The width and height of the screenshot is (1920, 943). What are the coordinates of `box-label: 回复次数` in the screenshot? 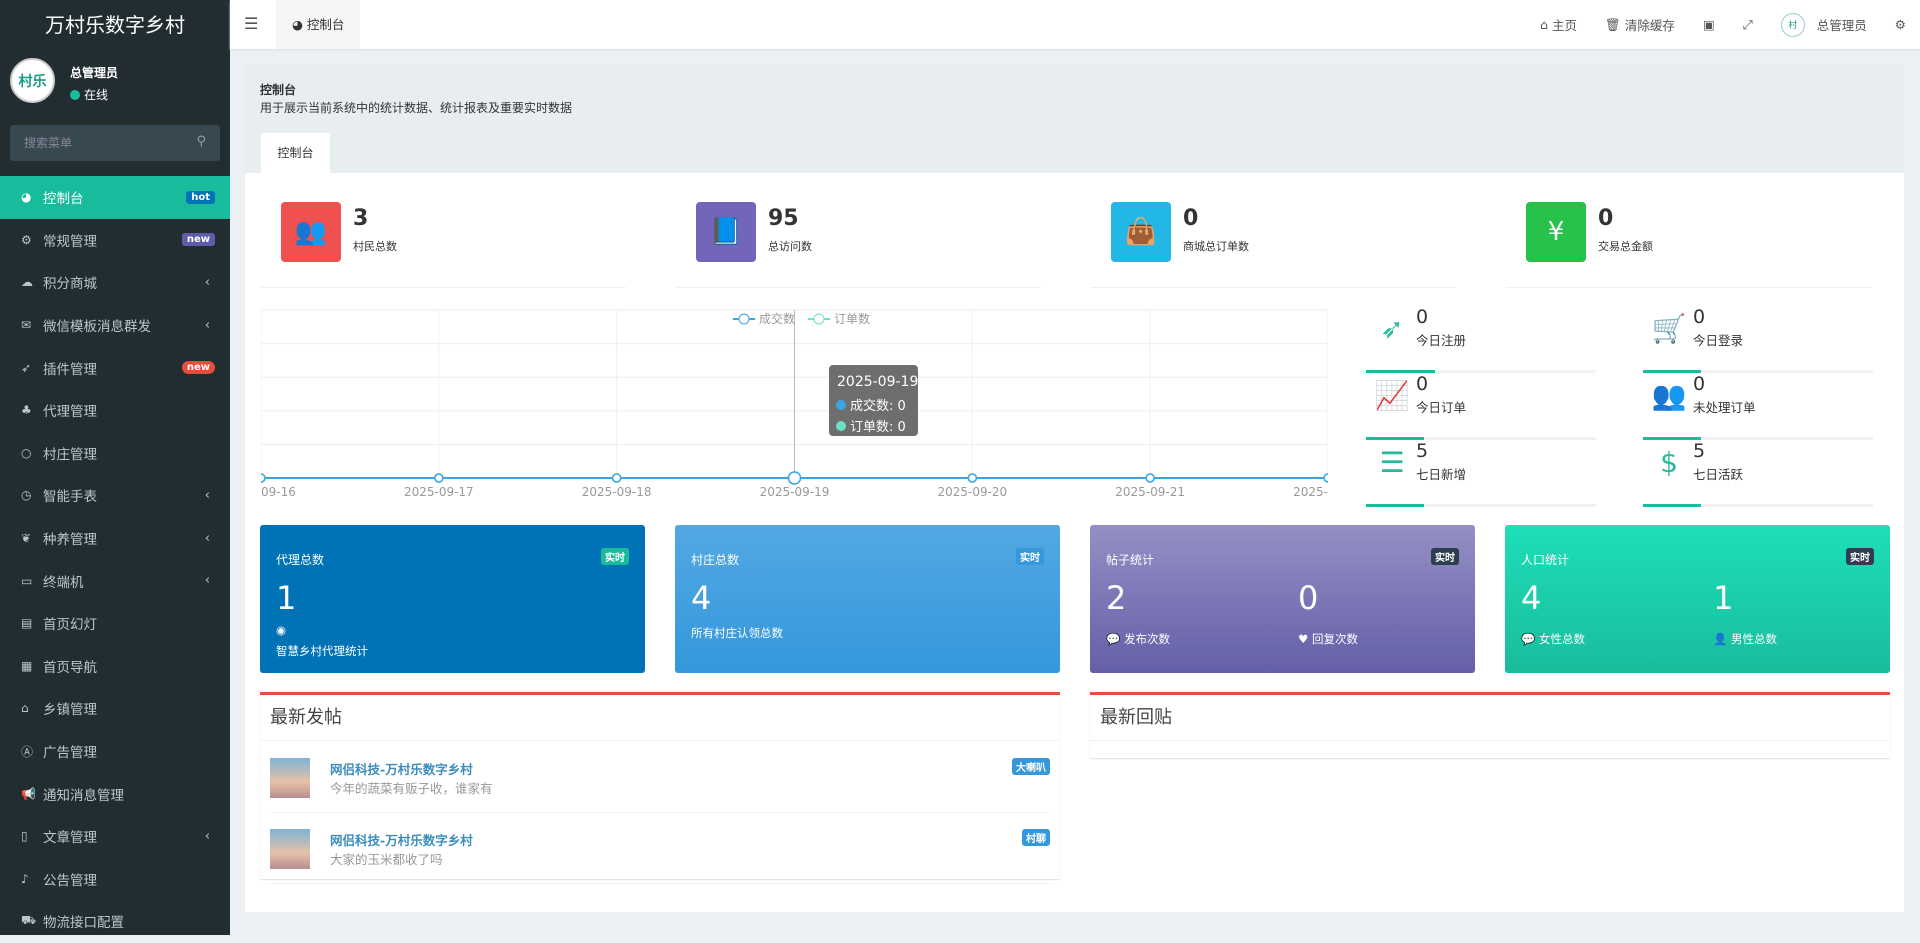 It's located at (1334, 639).